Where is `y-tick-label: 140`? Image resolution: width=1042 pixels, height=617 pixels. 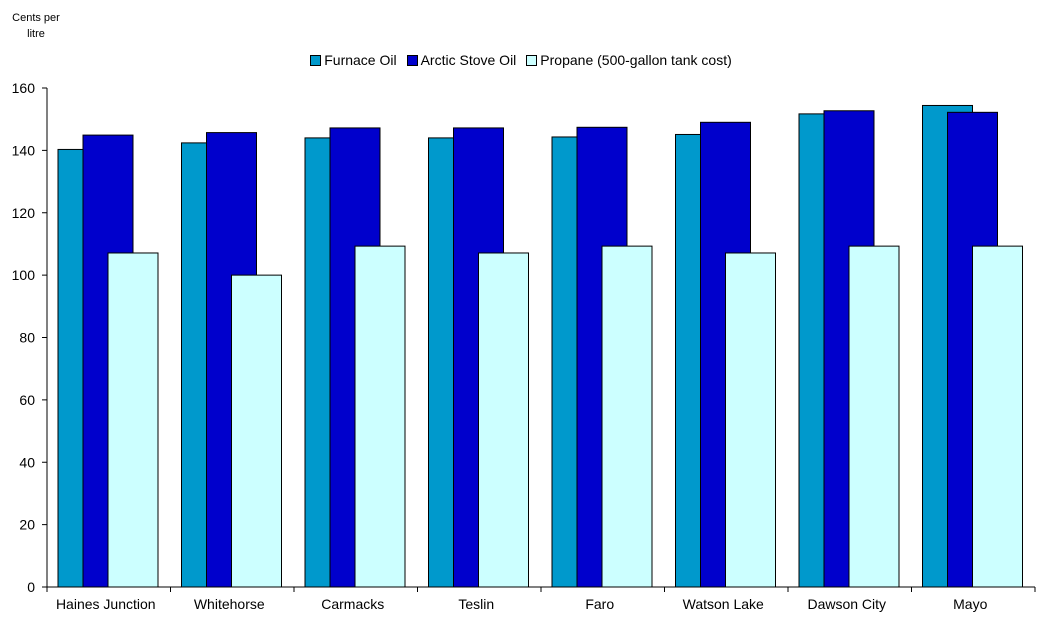 y-tick-label: 140 is located at coordinates (24, 150).